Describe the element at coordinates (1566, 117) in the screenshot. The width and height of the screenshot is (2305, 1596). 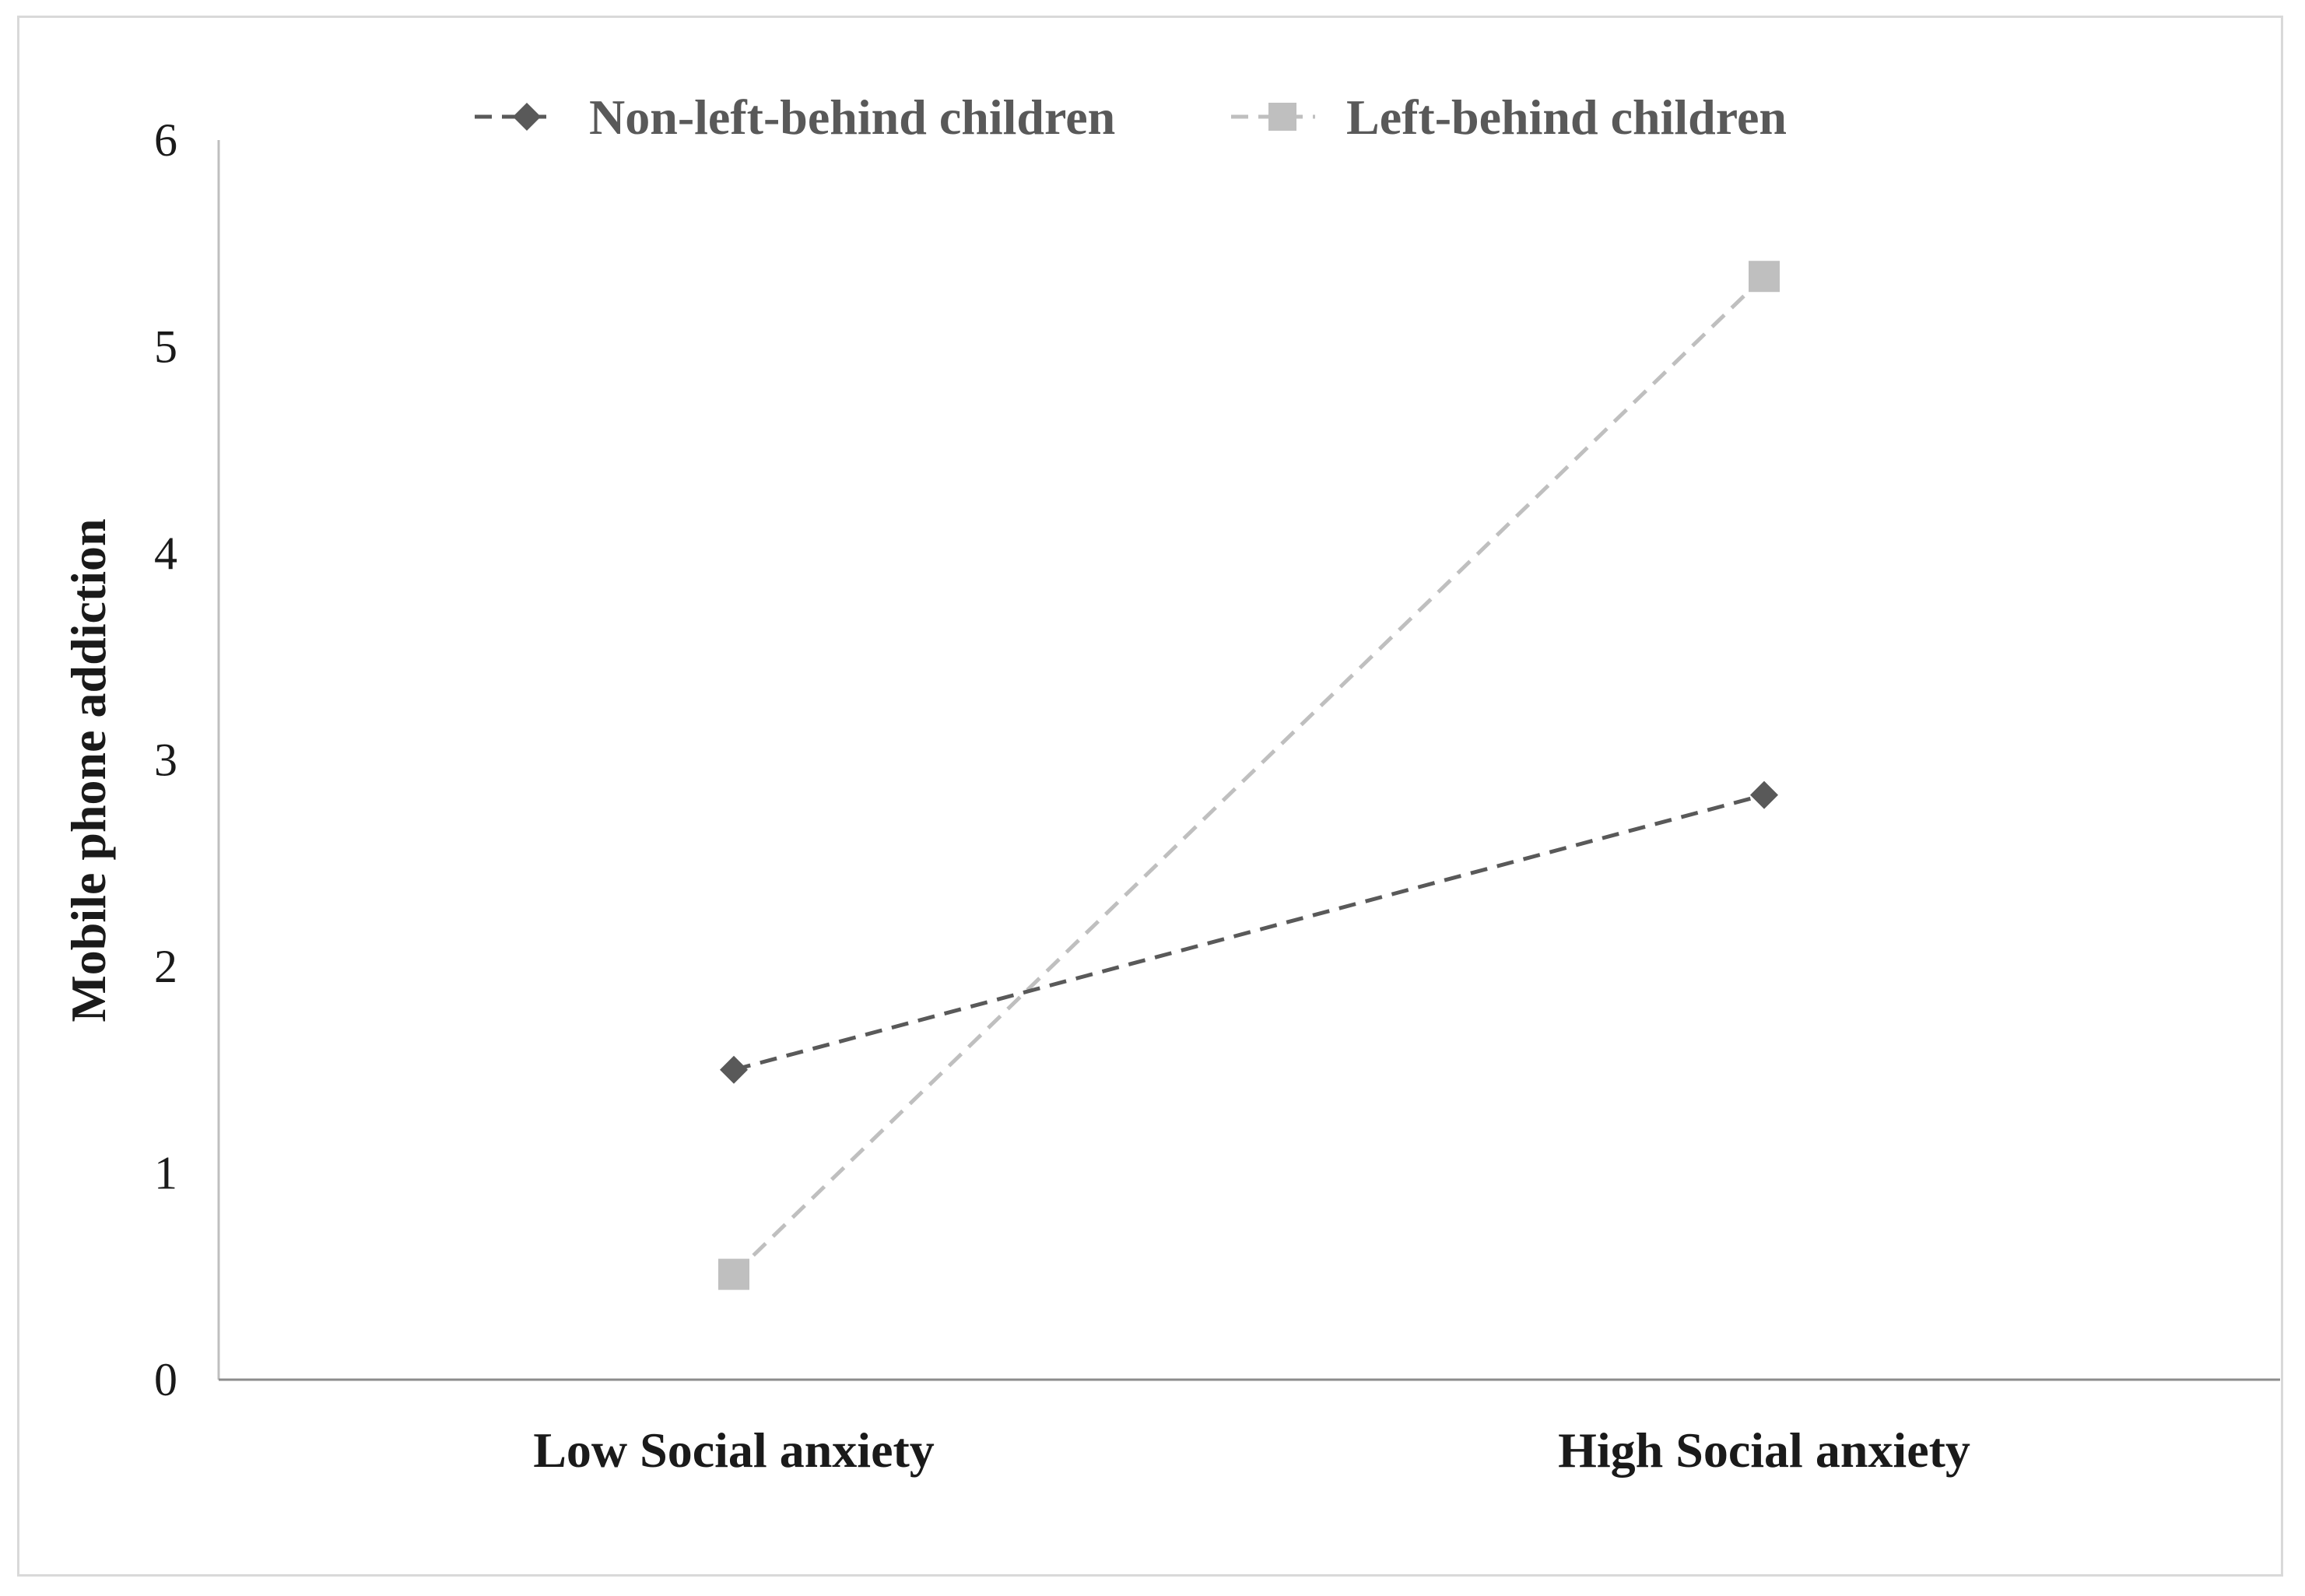
I see `legend-label-left-behind: Left-behind children` at that location.